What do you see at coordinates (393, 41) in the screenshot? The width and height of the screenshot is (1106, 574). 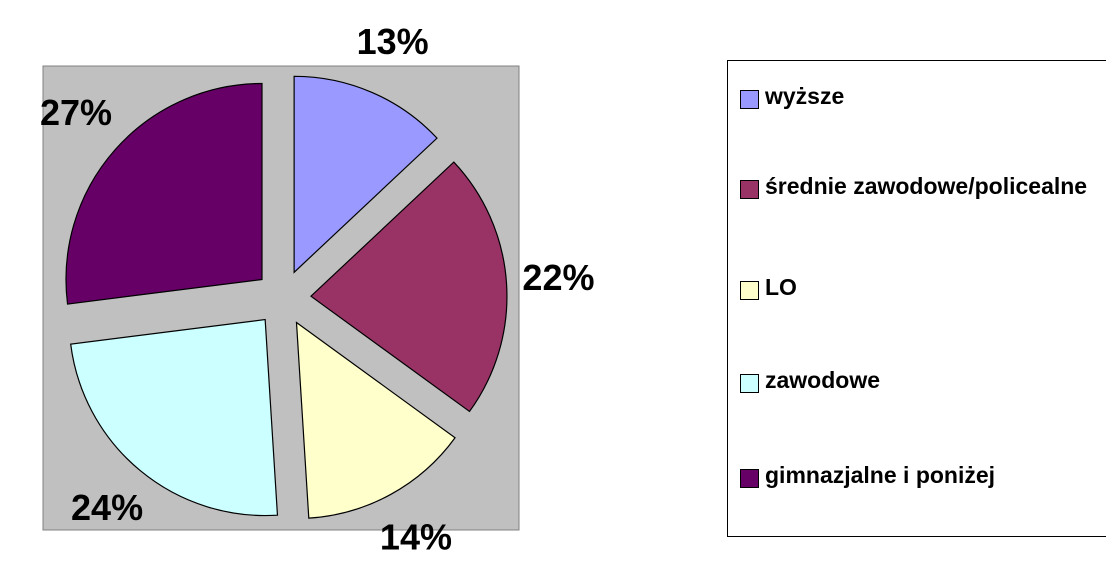 I see `data-label: 13%` at bounding box center [393, 41].